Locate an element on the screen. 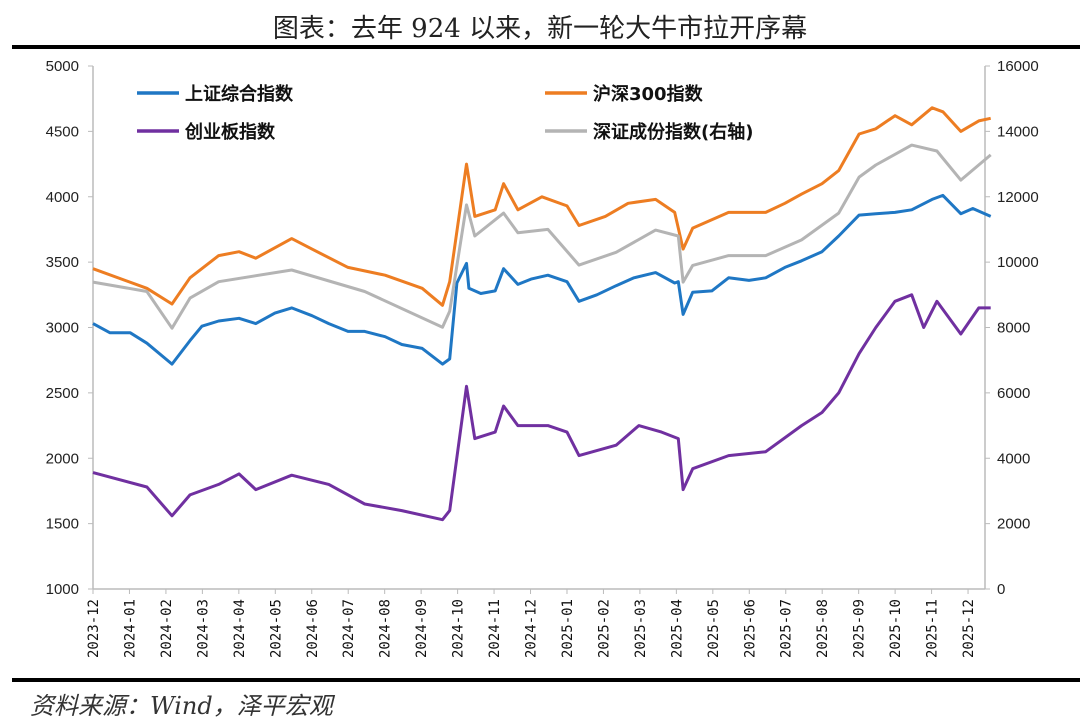 This screenshot has width=1080, height=726. left-tick-label: 2000 is located at coordinates (62, 458).